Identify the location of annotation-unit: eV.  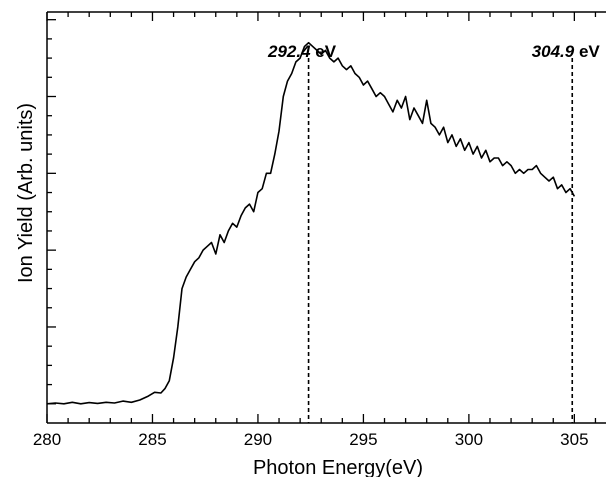
(587, 51).